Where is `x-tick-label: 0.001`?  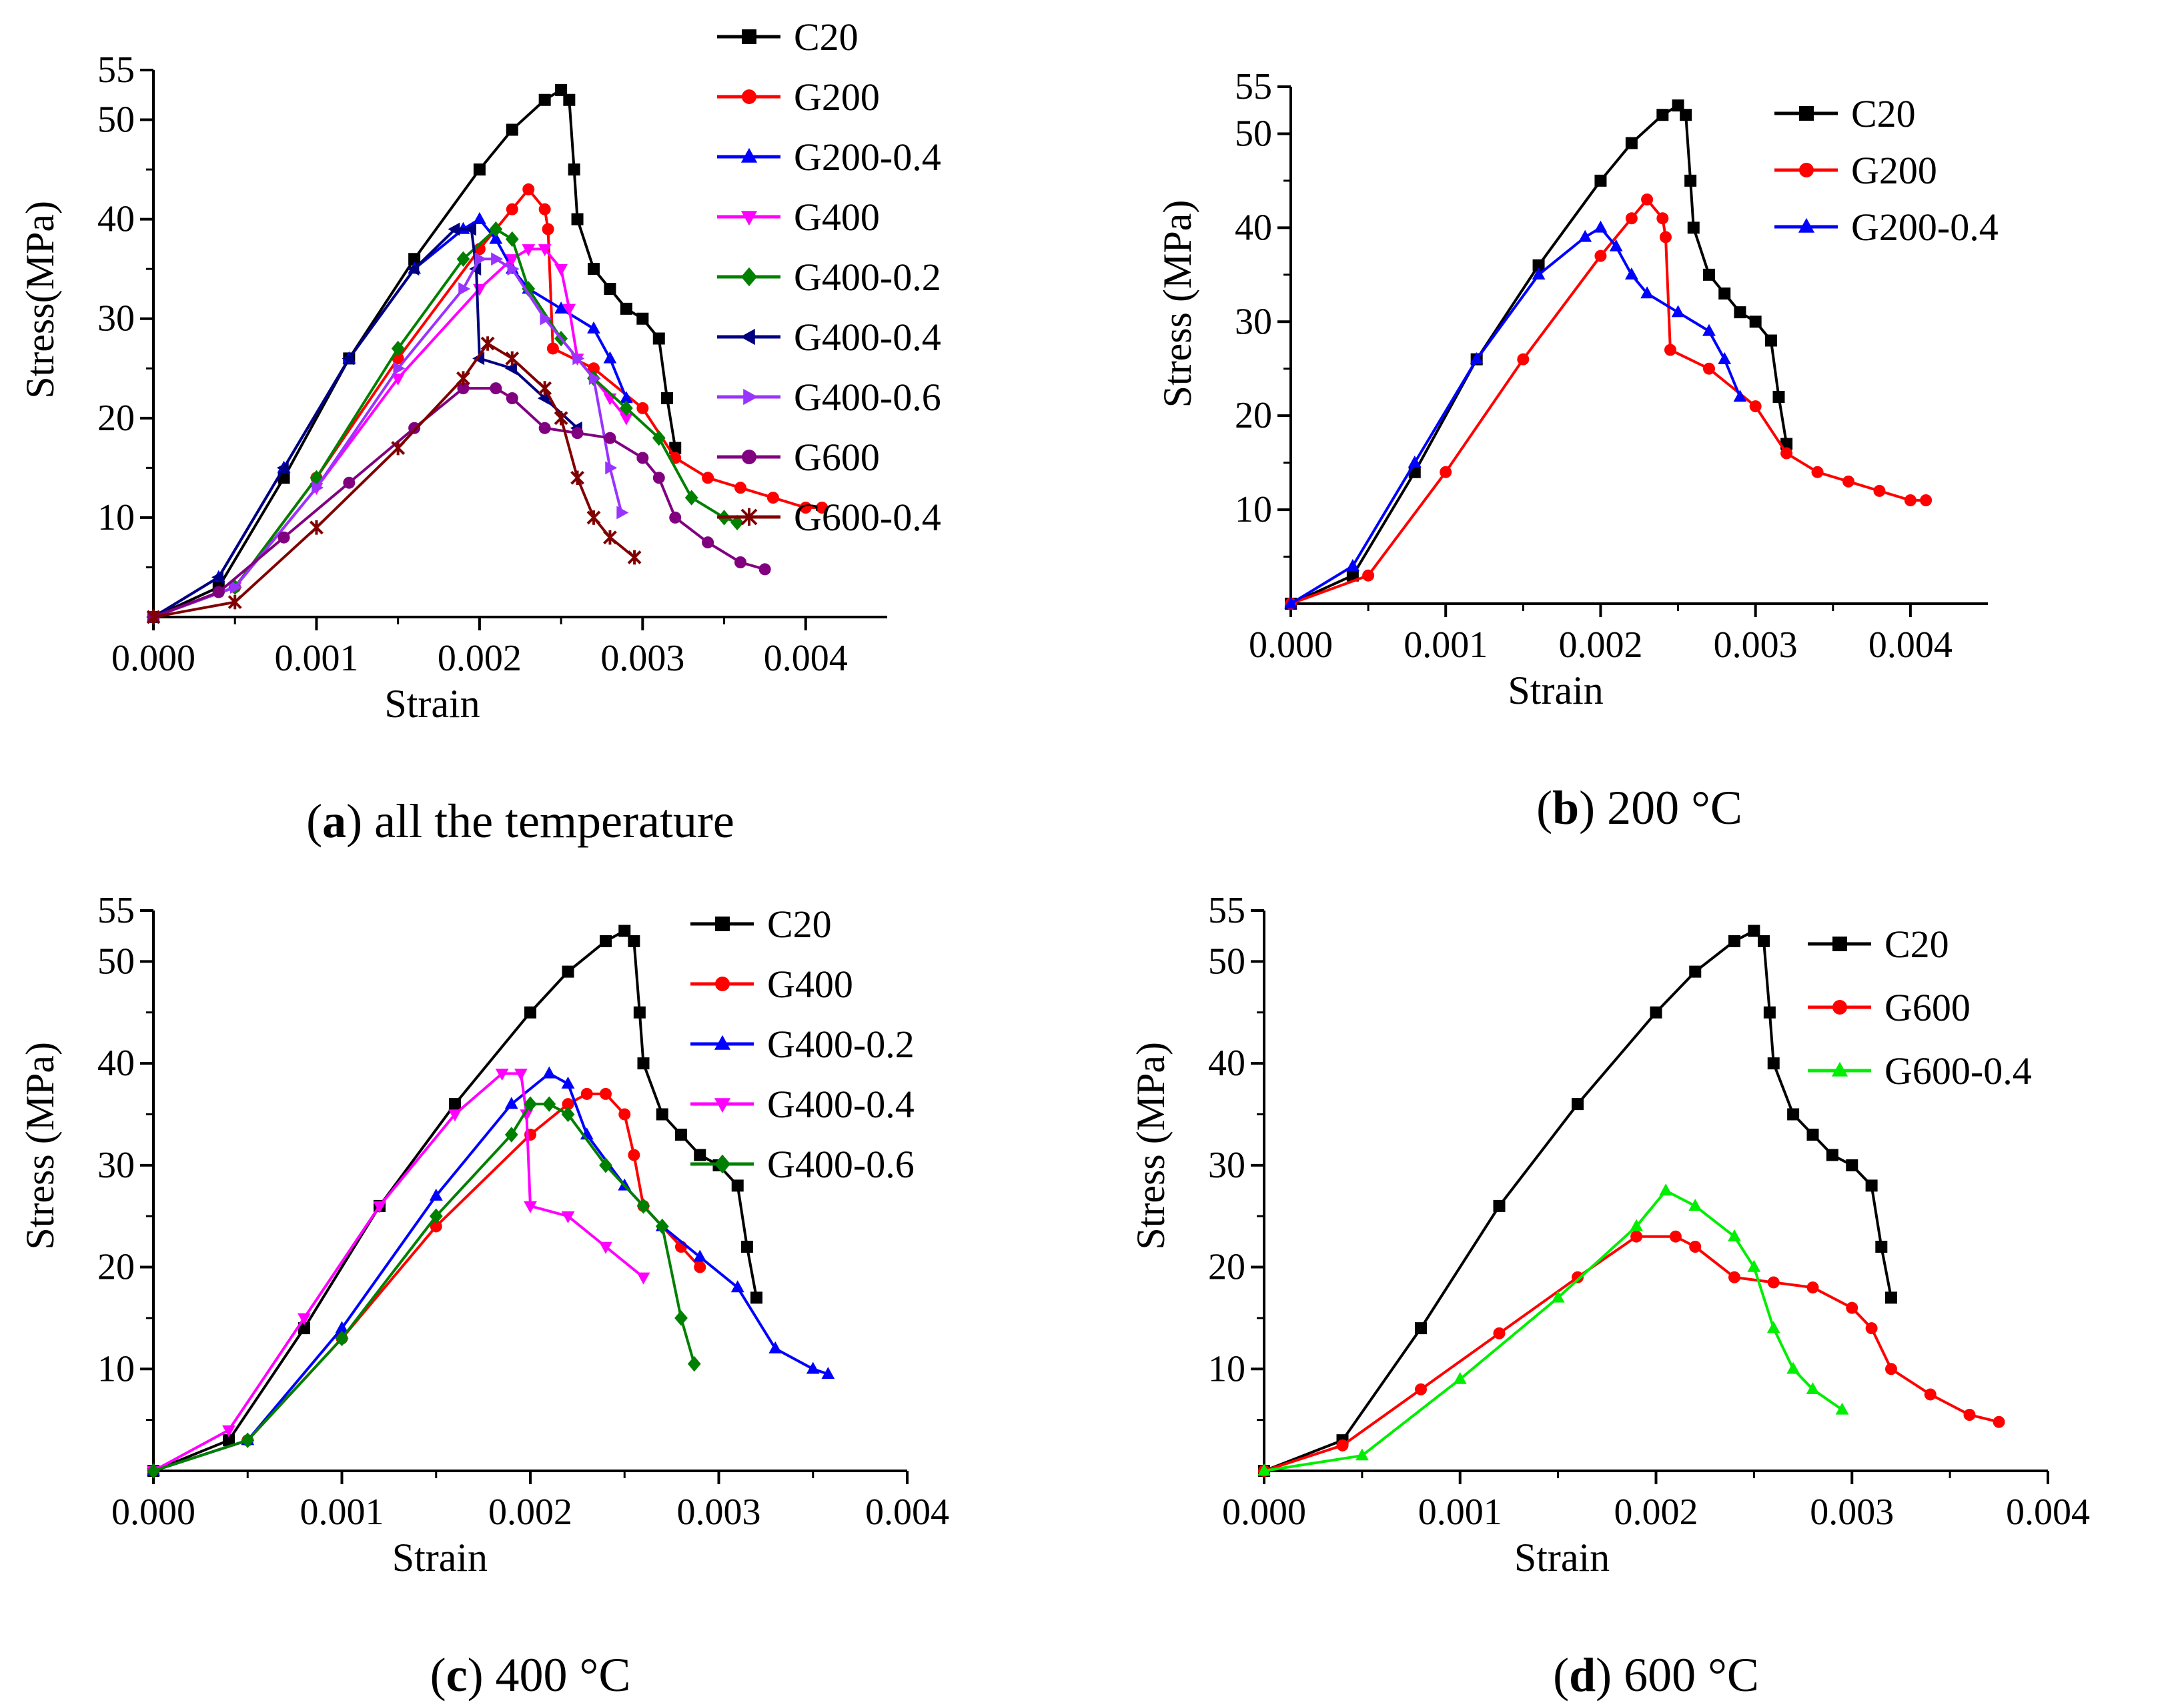 x-tick-label: 0.001 is located at coordinates (342, 1512).